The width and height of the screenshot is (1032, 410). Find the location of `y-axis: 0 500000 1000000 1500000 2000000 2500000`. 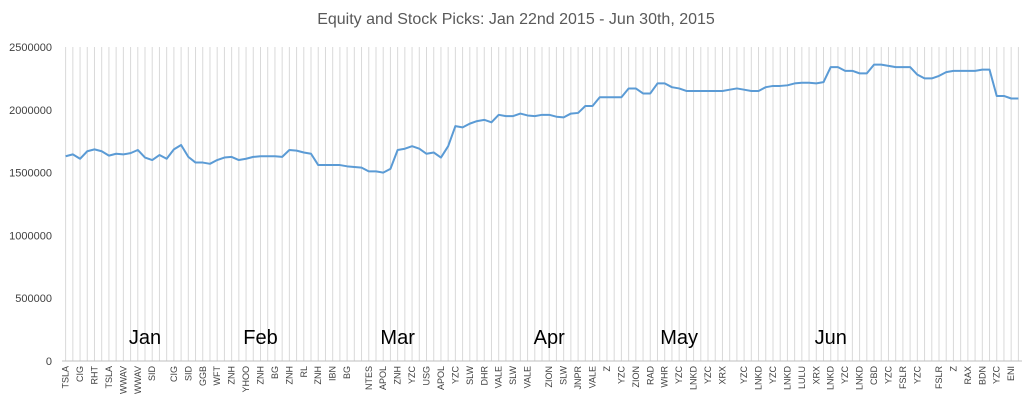

y-axis: 0 500000 1000000 1500000 2000000 2500000 is located at coordinates (30, 205).